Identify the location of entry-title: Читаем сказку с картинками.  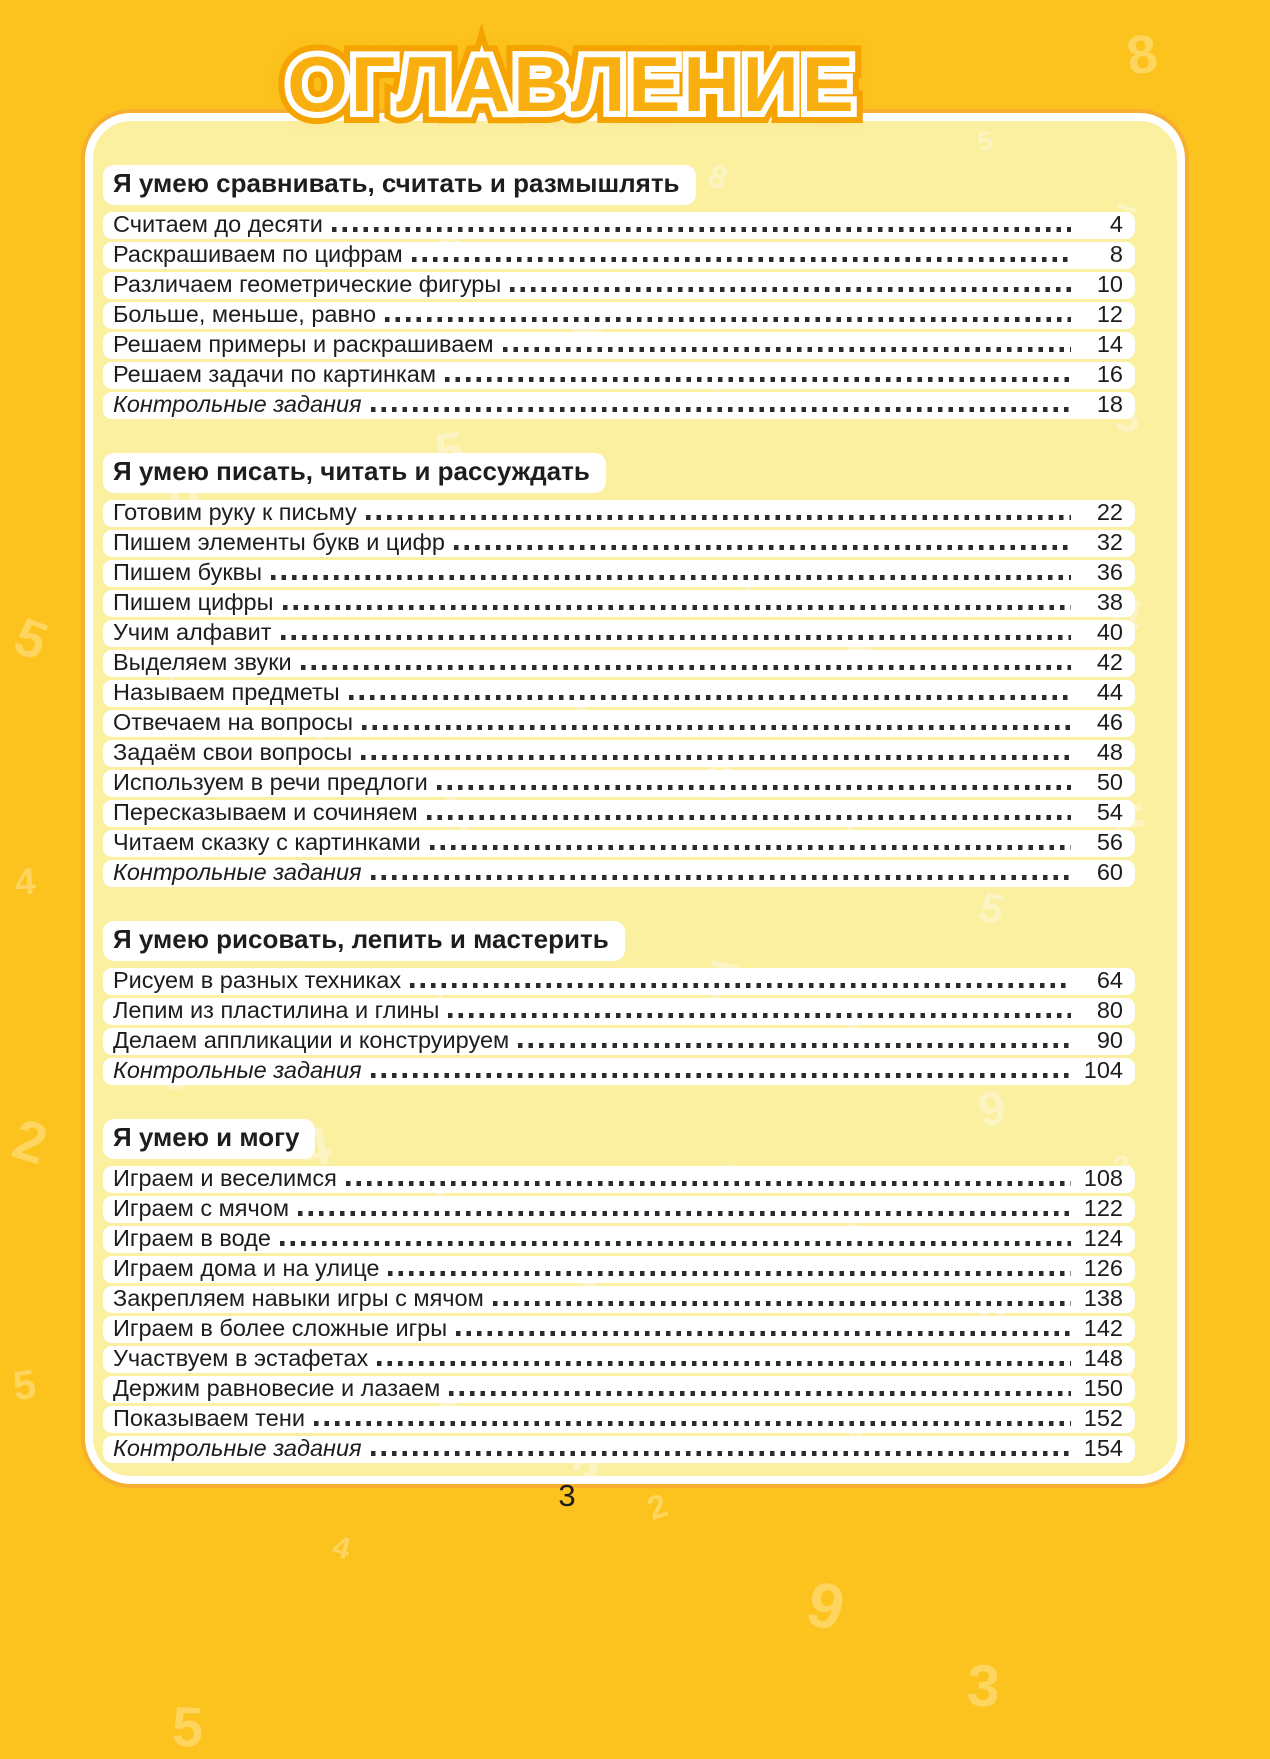
(267, 842).